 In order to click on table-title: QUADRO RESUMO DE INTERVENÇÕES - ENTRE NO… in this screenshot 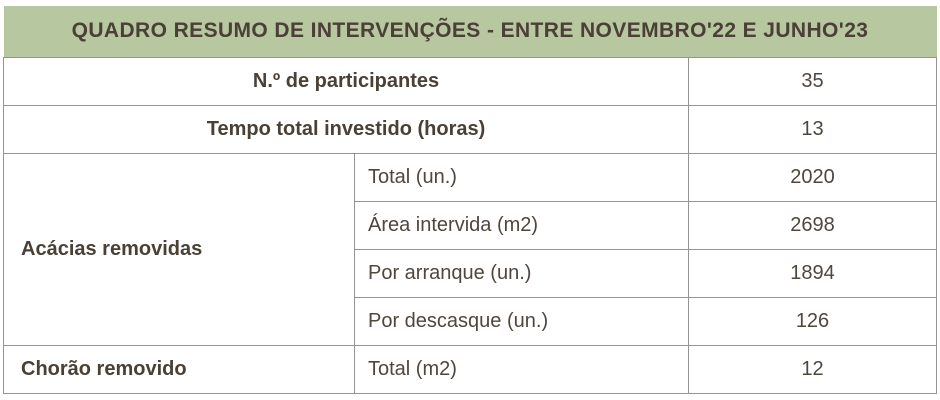, I will do `click(470, 31)`.